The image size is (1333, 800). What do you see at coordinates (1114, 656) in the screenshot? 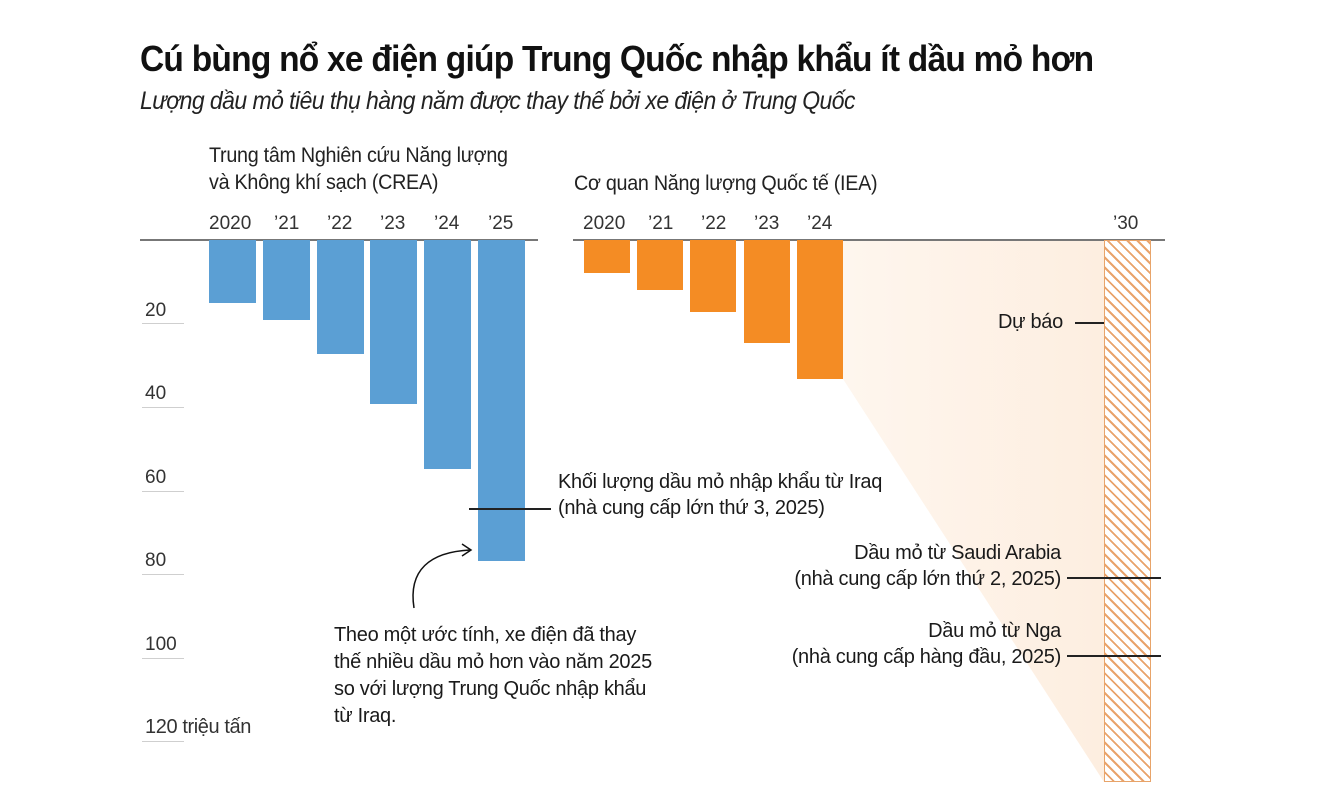
I see `russia-reference-line` at bounding box center [1114, 656].